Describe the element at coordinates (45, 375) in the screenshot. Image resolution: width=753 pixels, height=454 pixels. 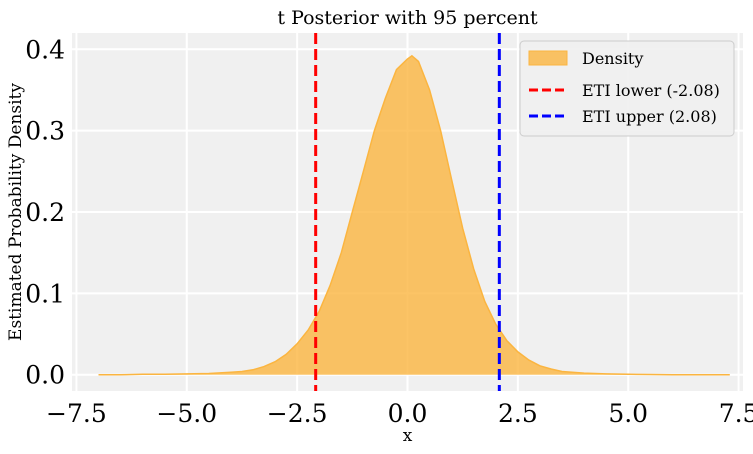
I see `y-tick-label: 0.0` at that location.